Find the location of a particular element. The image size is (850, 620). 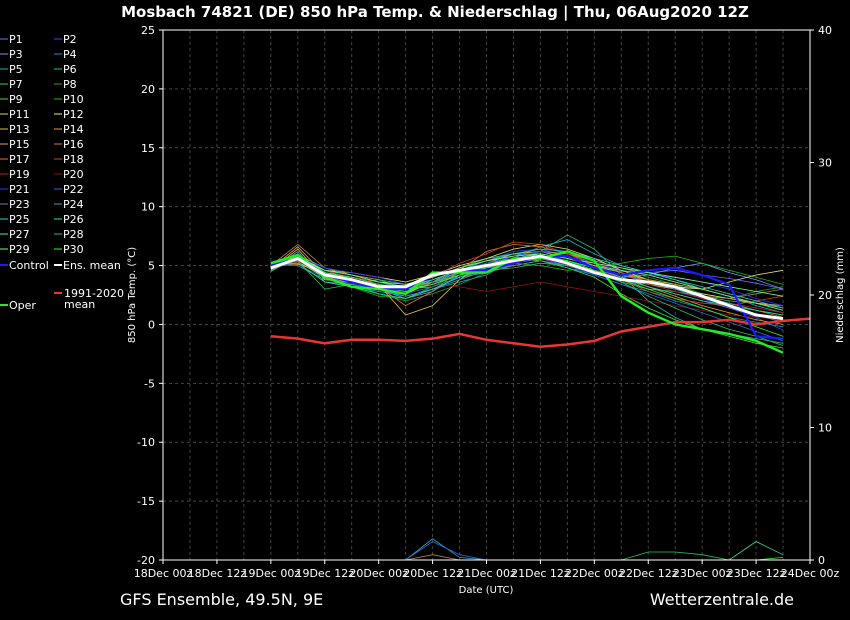

legend-label-p21: P21 is located at coordinates (19, 189).